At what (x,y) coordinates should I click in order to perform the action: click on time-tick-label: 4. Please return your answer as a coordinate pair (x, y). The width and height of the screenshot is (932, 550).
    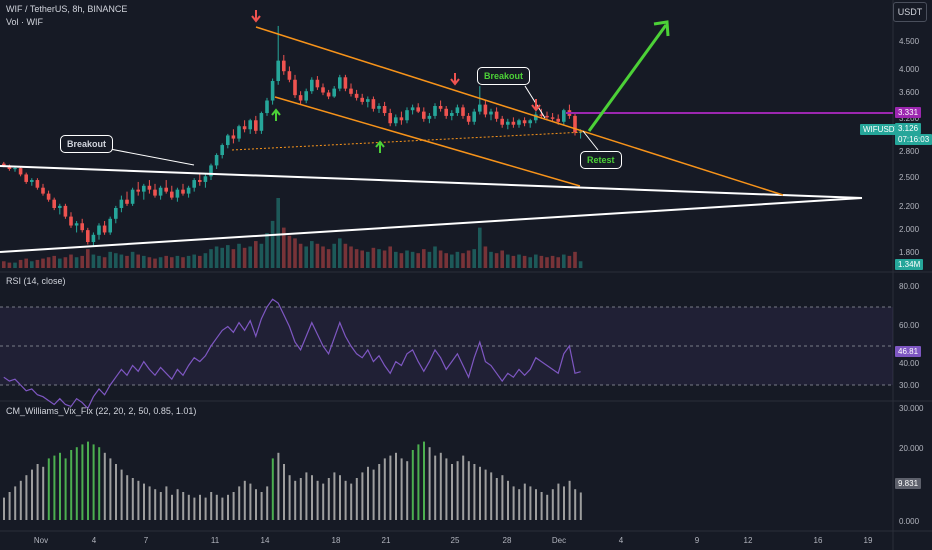
    Looking at the image, I should click on (94, 540).